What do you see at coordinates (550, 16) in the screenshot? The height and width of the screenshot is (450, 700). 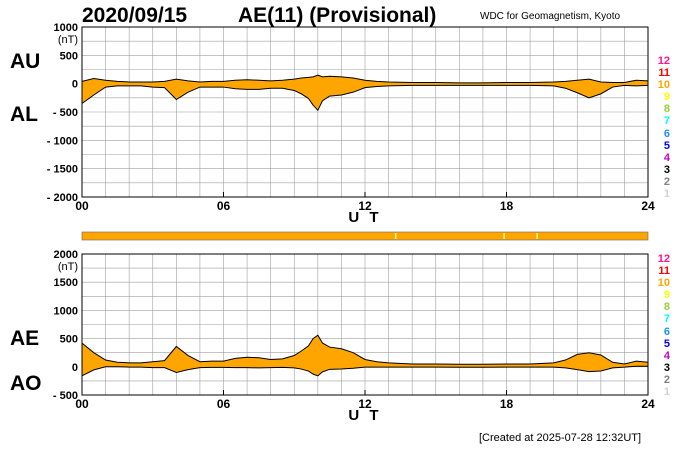 I see `source-label: WDC for Geomagnetism, Kyoto` at bounding box center [550, 16].